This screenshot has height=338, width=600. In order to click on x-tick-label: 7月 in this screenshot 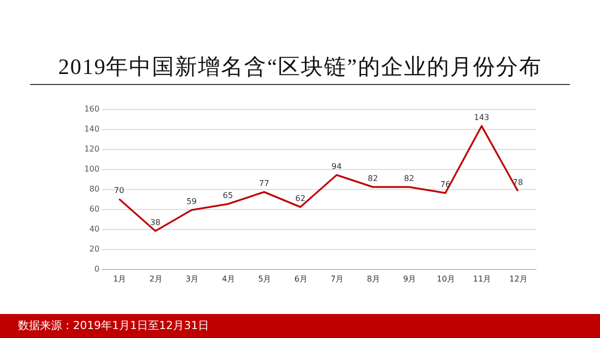, I will do `click(337, 279)`.